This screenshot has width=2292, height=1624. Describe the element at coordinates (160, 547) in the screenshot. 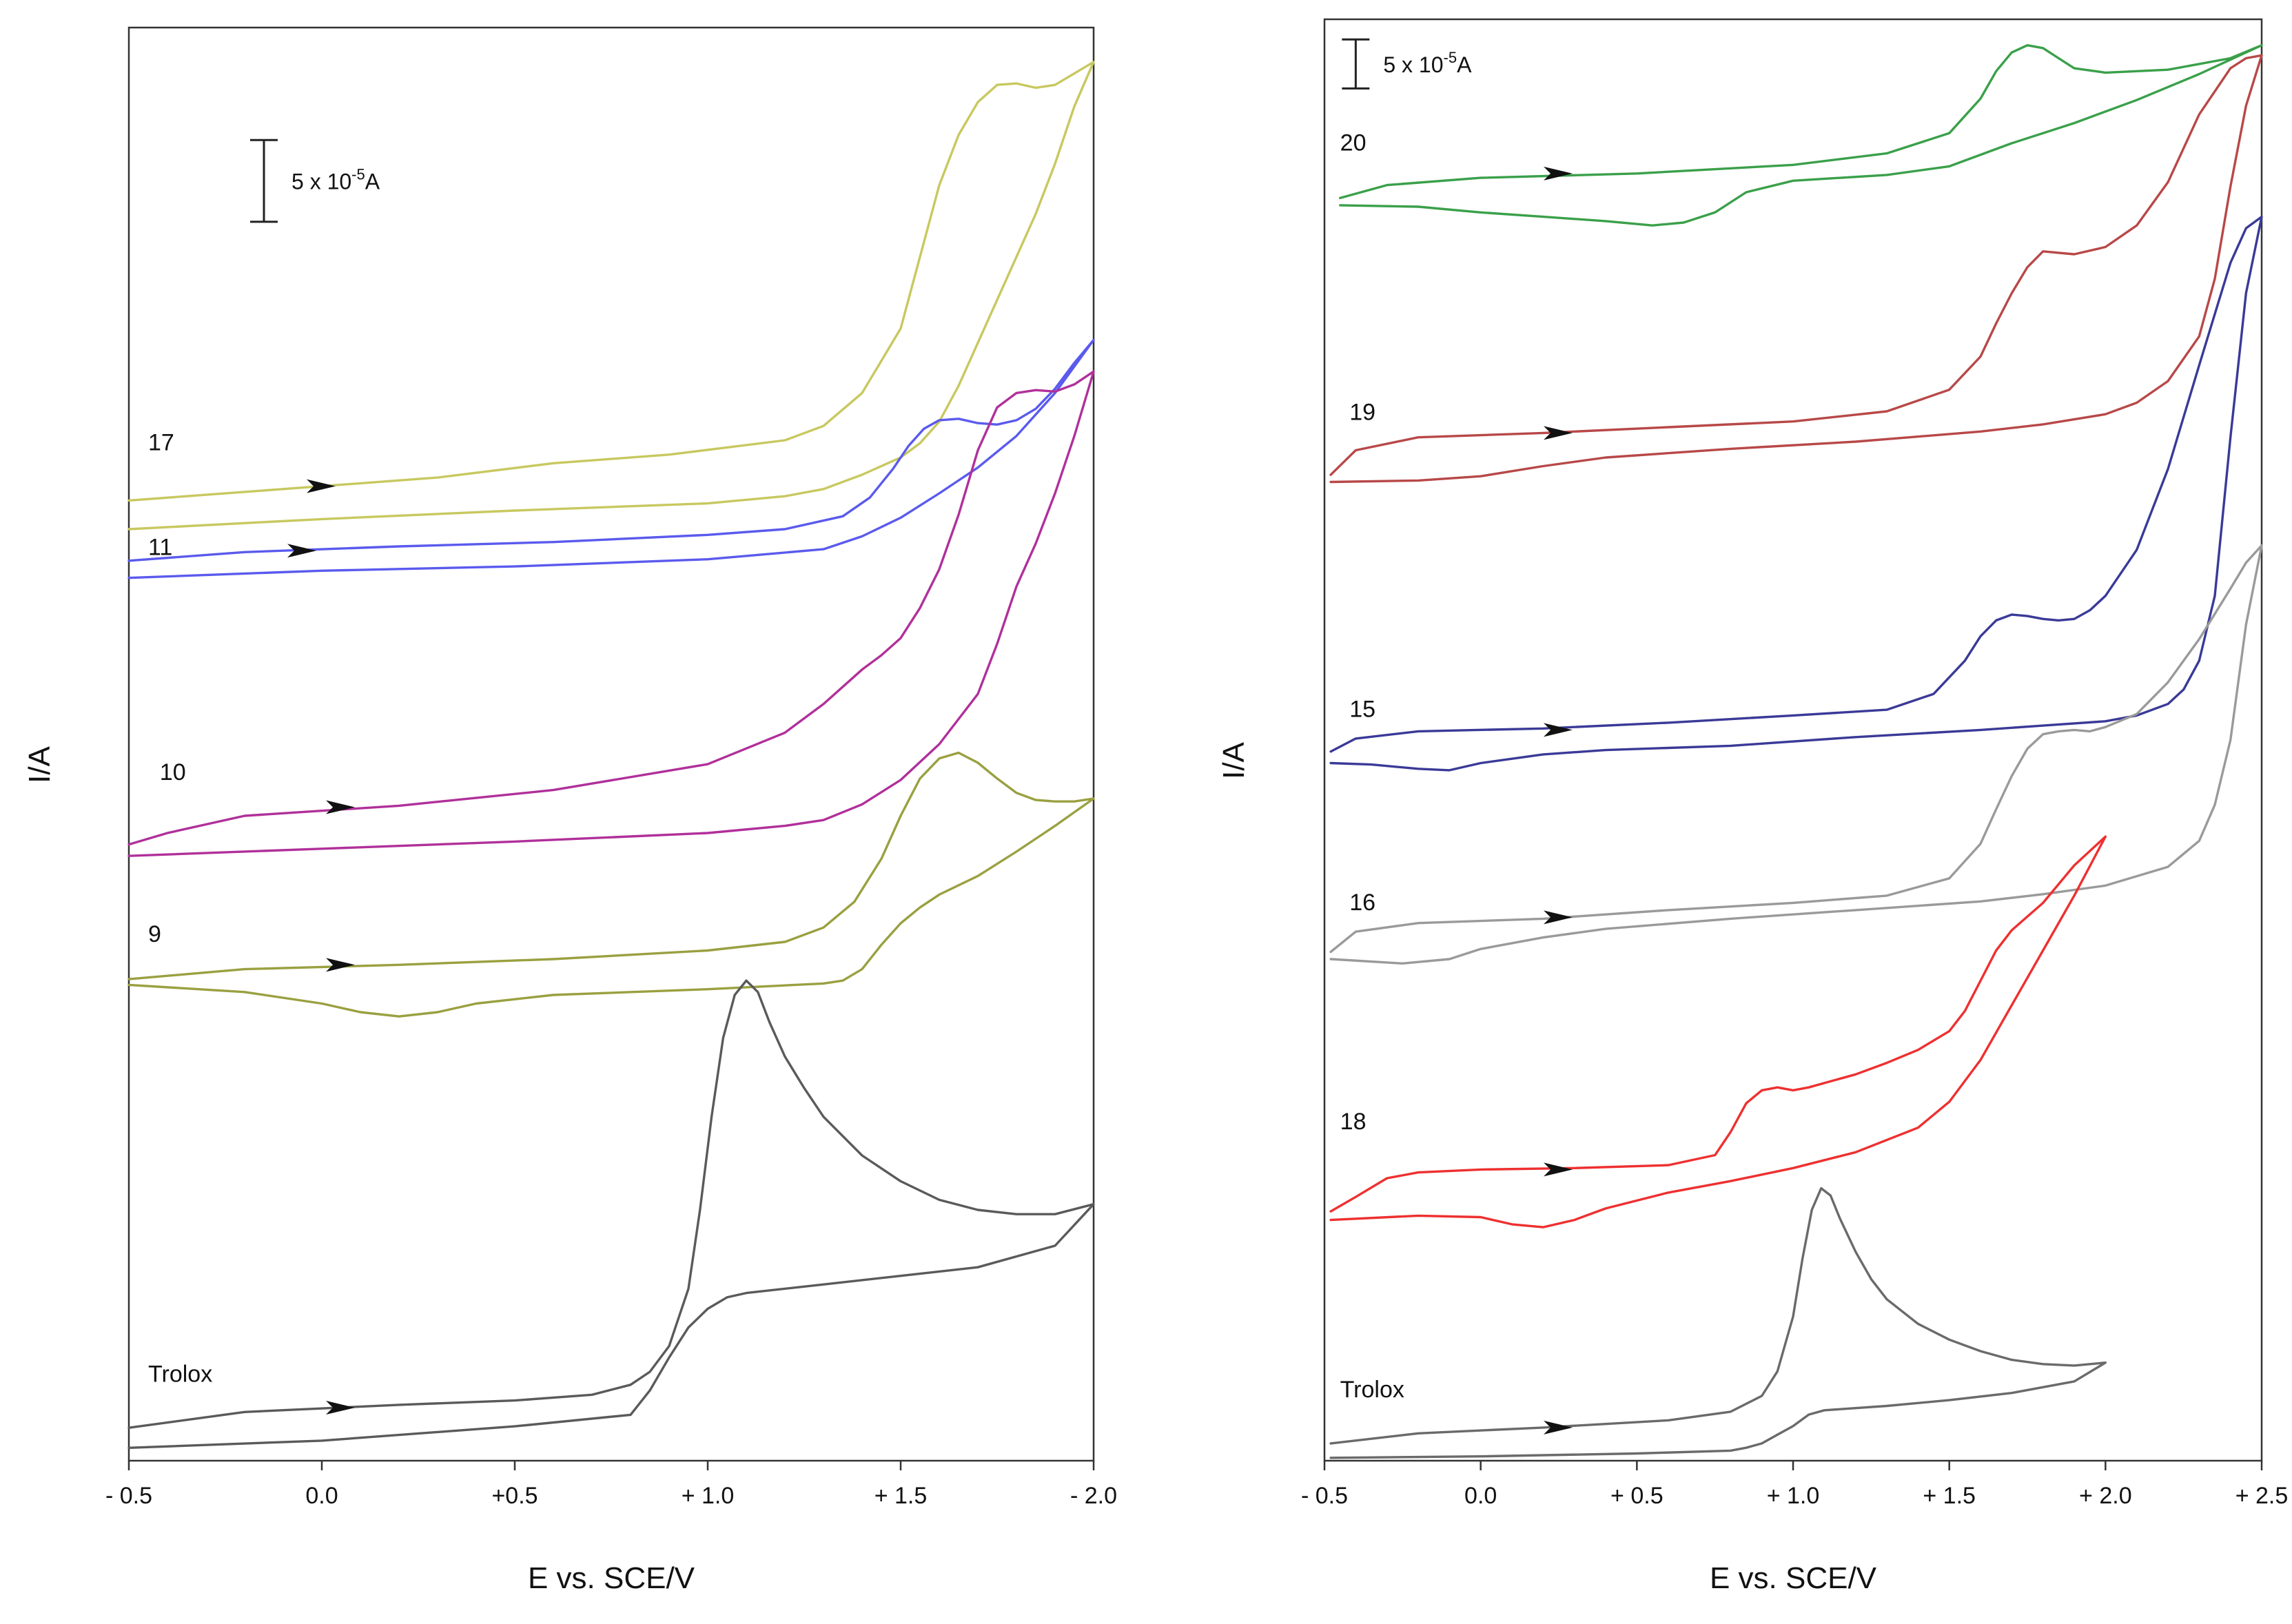

I see `curve-label: 11` at that location.